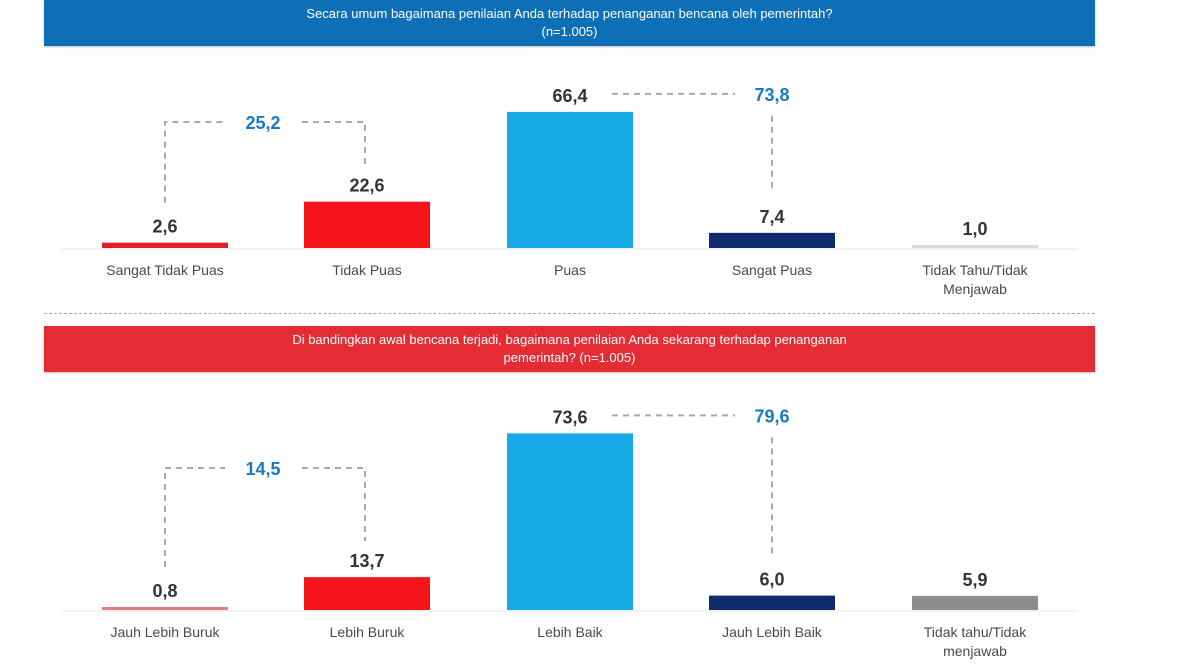 This screenshot has height=672, width=1200. I want to click on category-label-3: Lebih Baik, so click(570, 632).